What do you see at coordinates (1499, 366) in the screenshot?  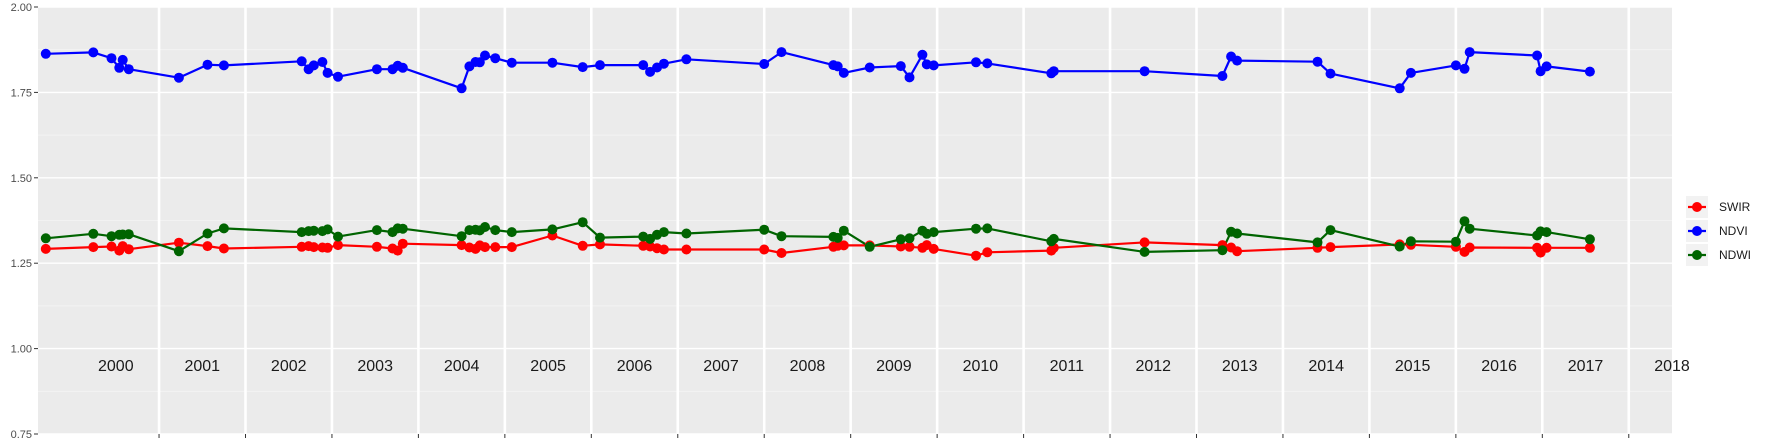 I see `year-label: 2016` at bounding box center [1499, 366].